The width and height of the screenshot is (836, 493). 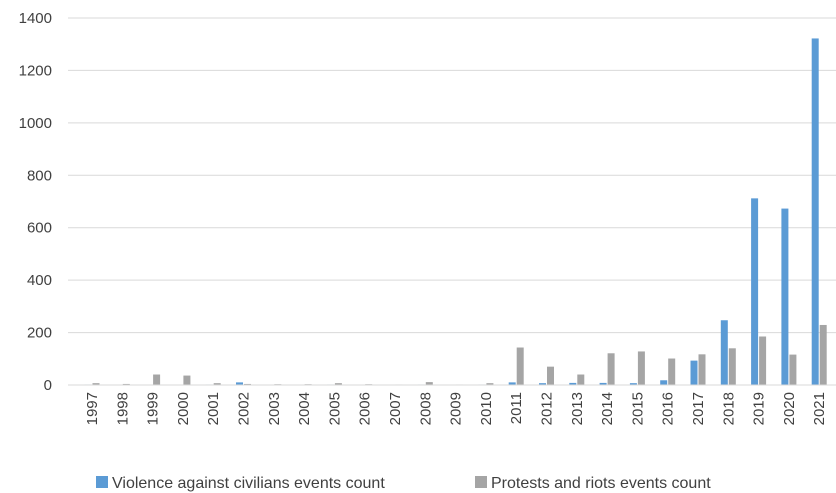 I want to click on x-tick-label: 2003, so click(x=274, y=408).